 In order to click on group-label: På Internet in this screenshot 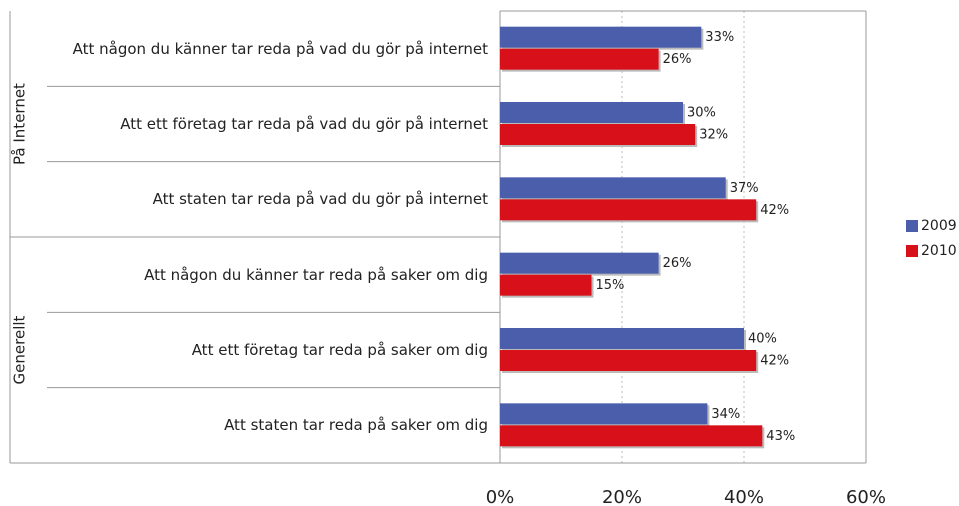, I will do `click(20, 124)`.